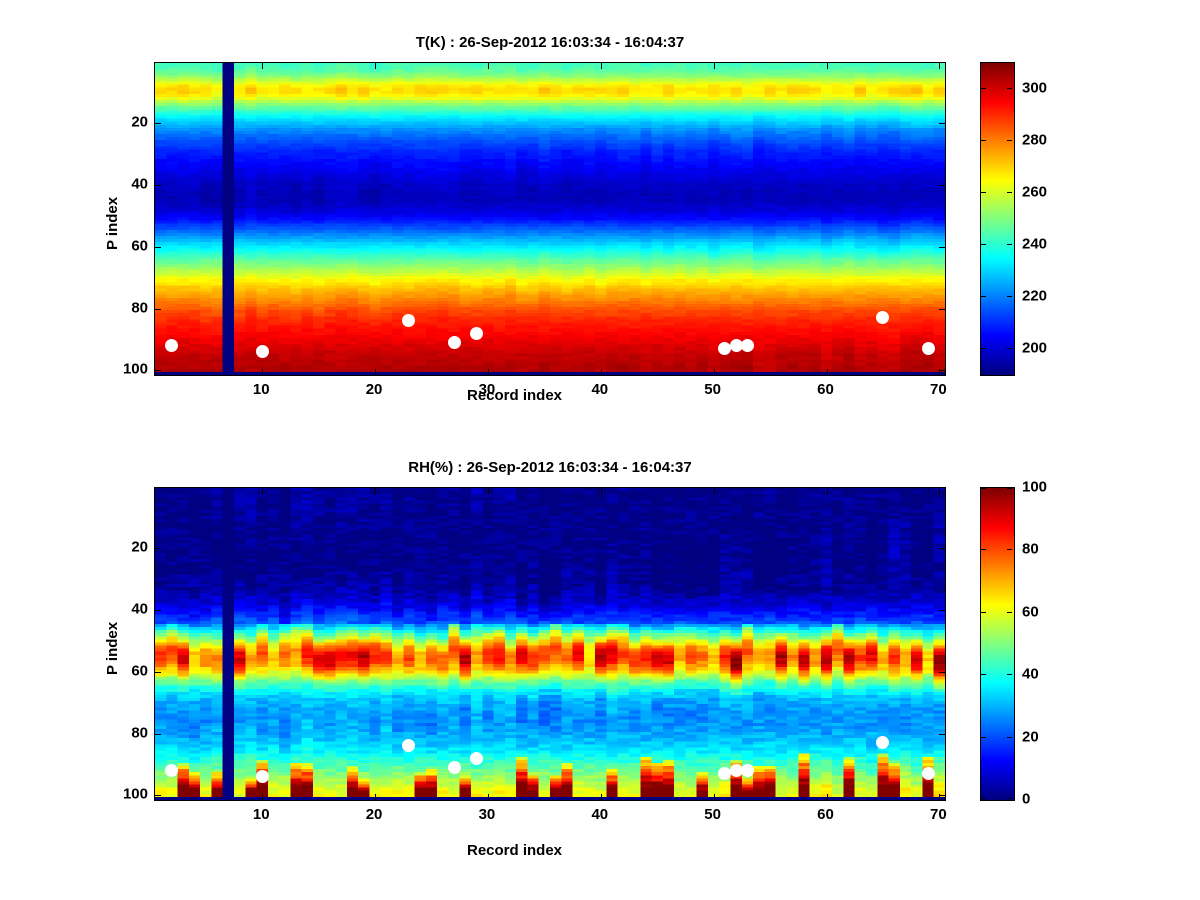 This screenshot has width=1200, height=900. I want to click on x-tick-label: 70, so click(938, 814).